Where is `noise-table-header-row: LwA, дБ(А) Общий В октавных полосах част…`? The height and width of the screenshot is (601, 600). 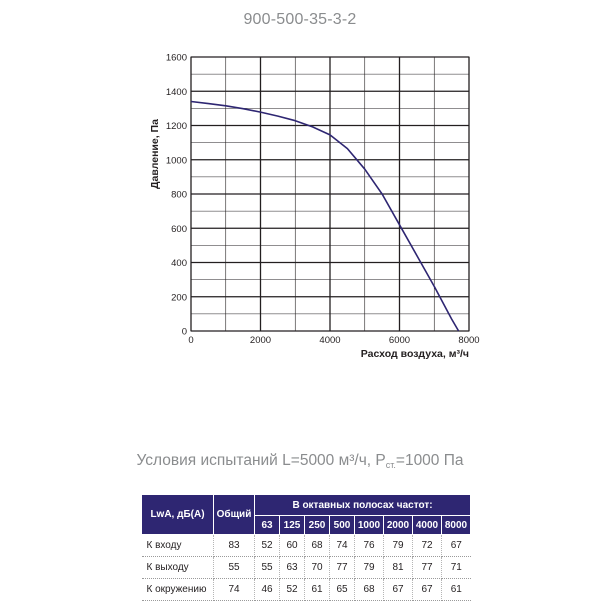 noise-table-header-row: LwA, дБ(А) Общий В октавных полосах част… is located at coordinates (306, 514).